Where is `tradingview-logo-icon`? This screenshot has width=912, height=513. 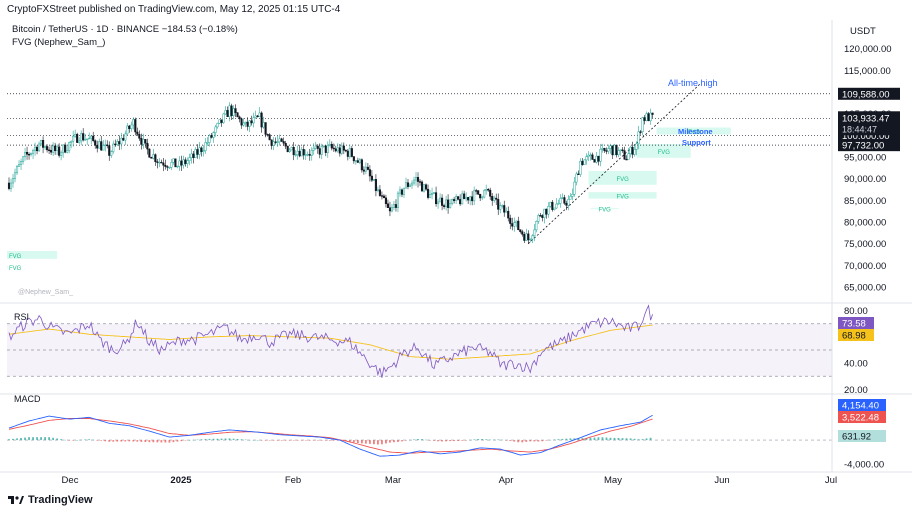
tradingview-logo-icon is located at coordinates (16, 500).